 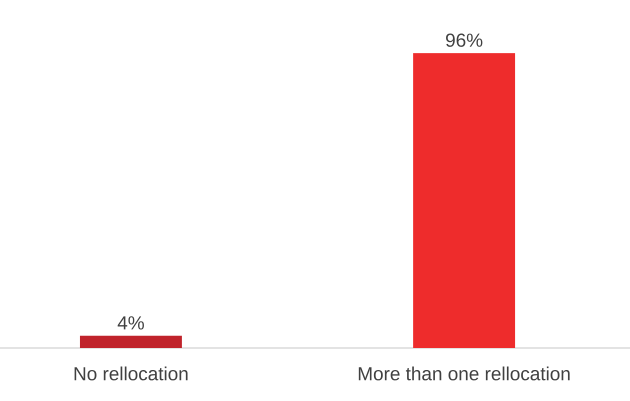 What do you see at coordinates (131, 373) in the screenshot?
I see `x-tick-label: No rellocation` at bounding box center [131, 373].